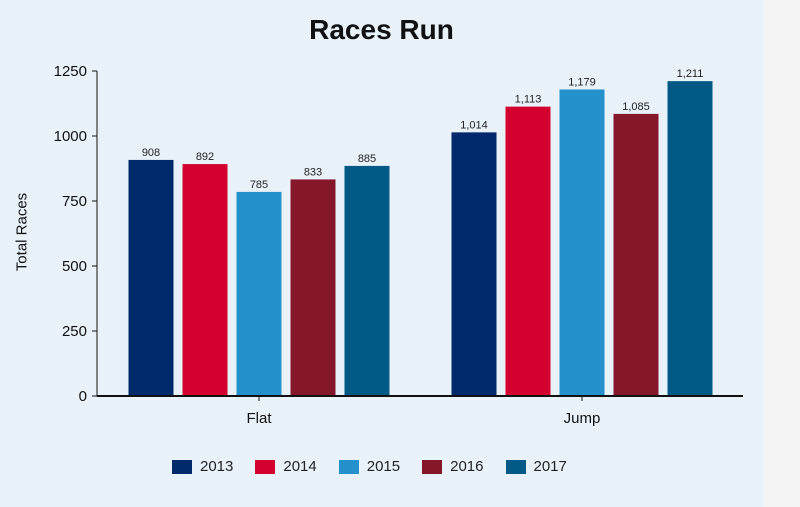 Image resolution: width=800 pixels, height=507 pixels. Describe the element at coordinates (636, 107) in the screenshot. I see `data-label: 1,085` at that location.